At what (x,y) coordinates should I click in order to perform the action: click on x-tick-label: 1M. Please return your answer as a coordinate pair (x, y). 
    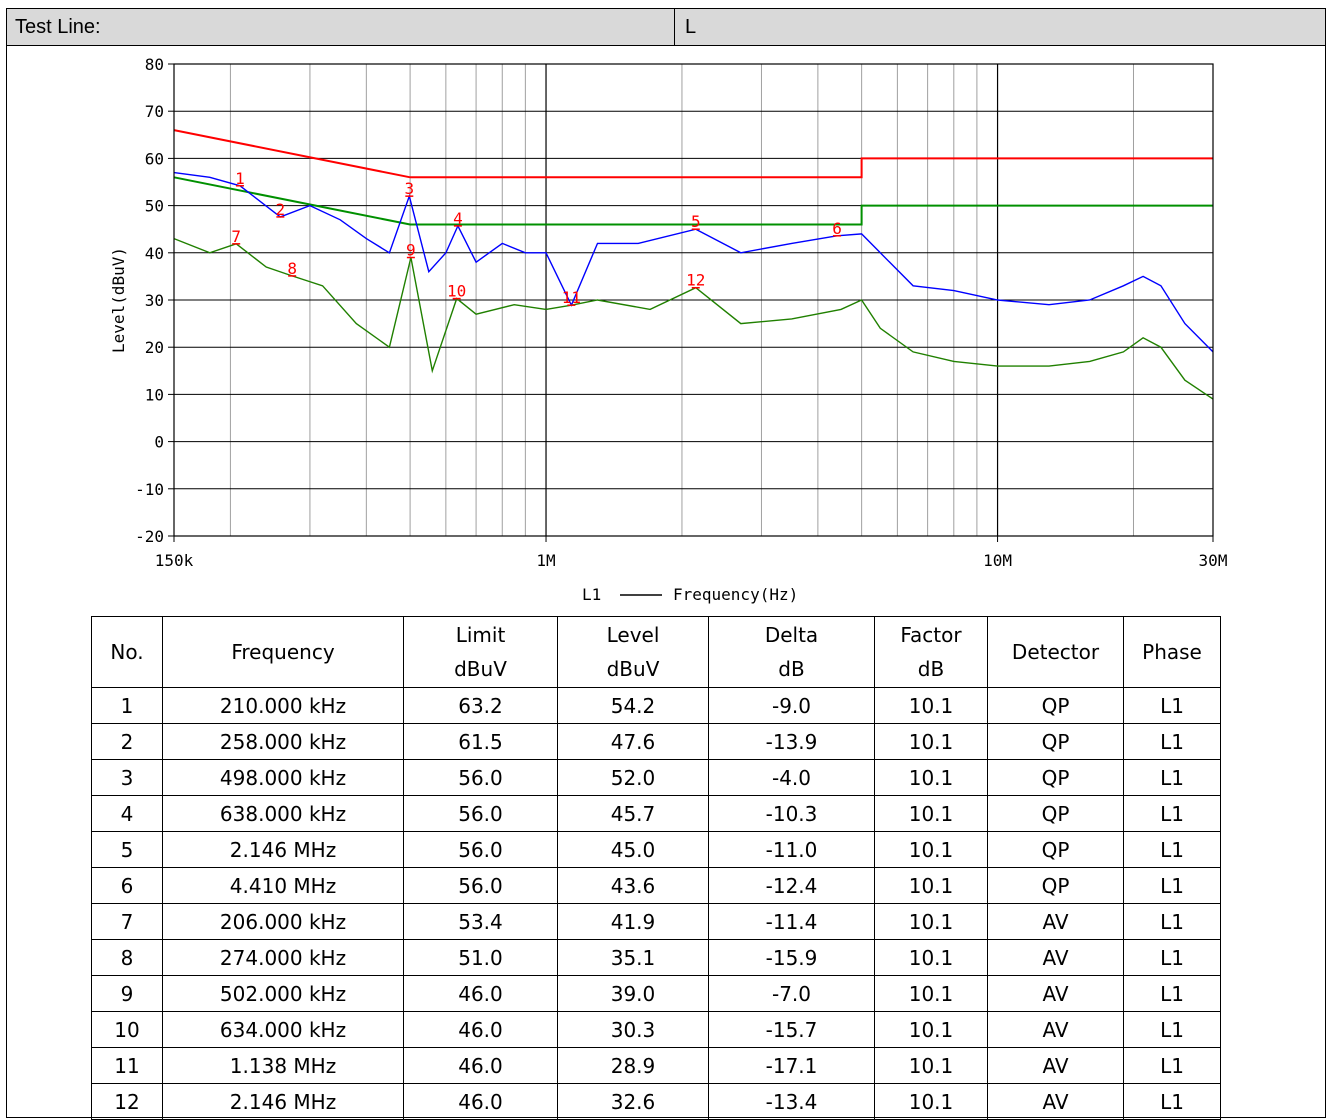
    Looking at the image, I should click on (545, 560).